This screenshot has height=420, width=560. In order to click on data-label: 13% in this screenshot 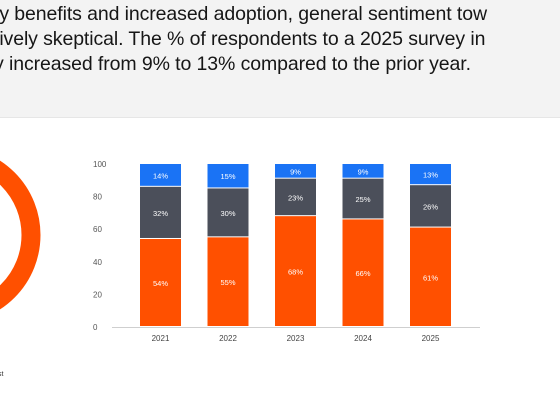, I will do `click(430, 175)`.